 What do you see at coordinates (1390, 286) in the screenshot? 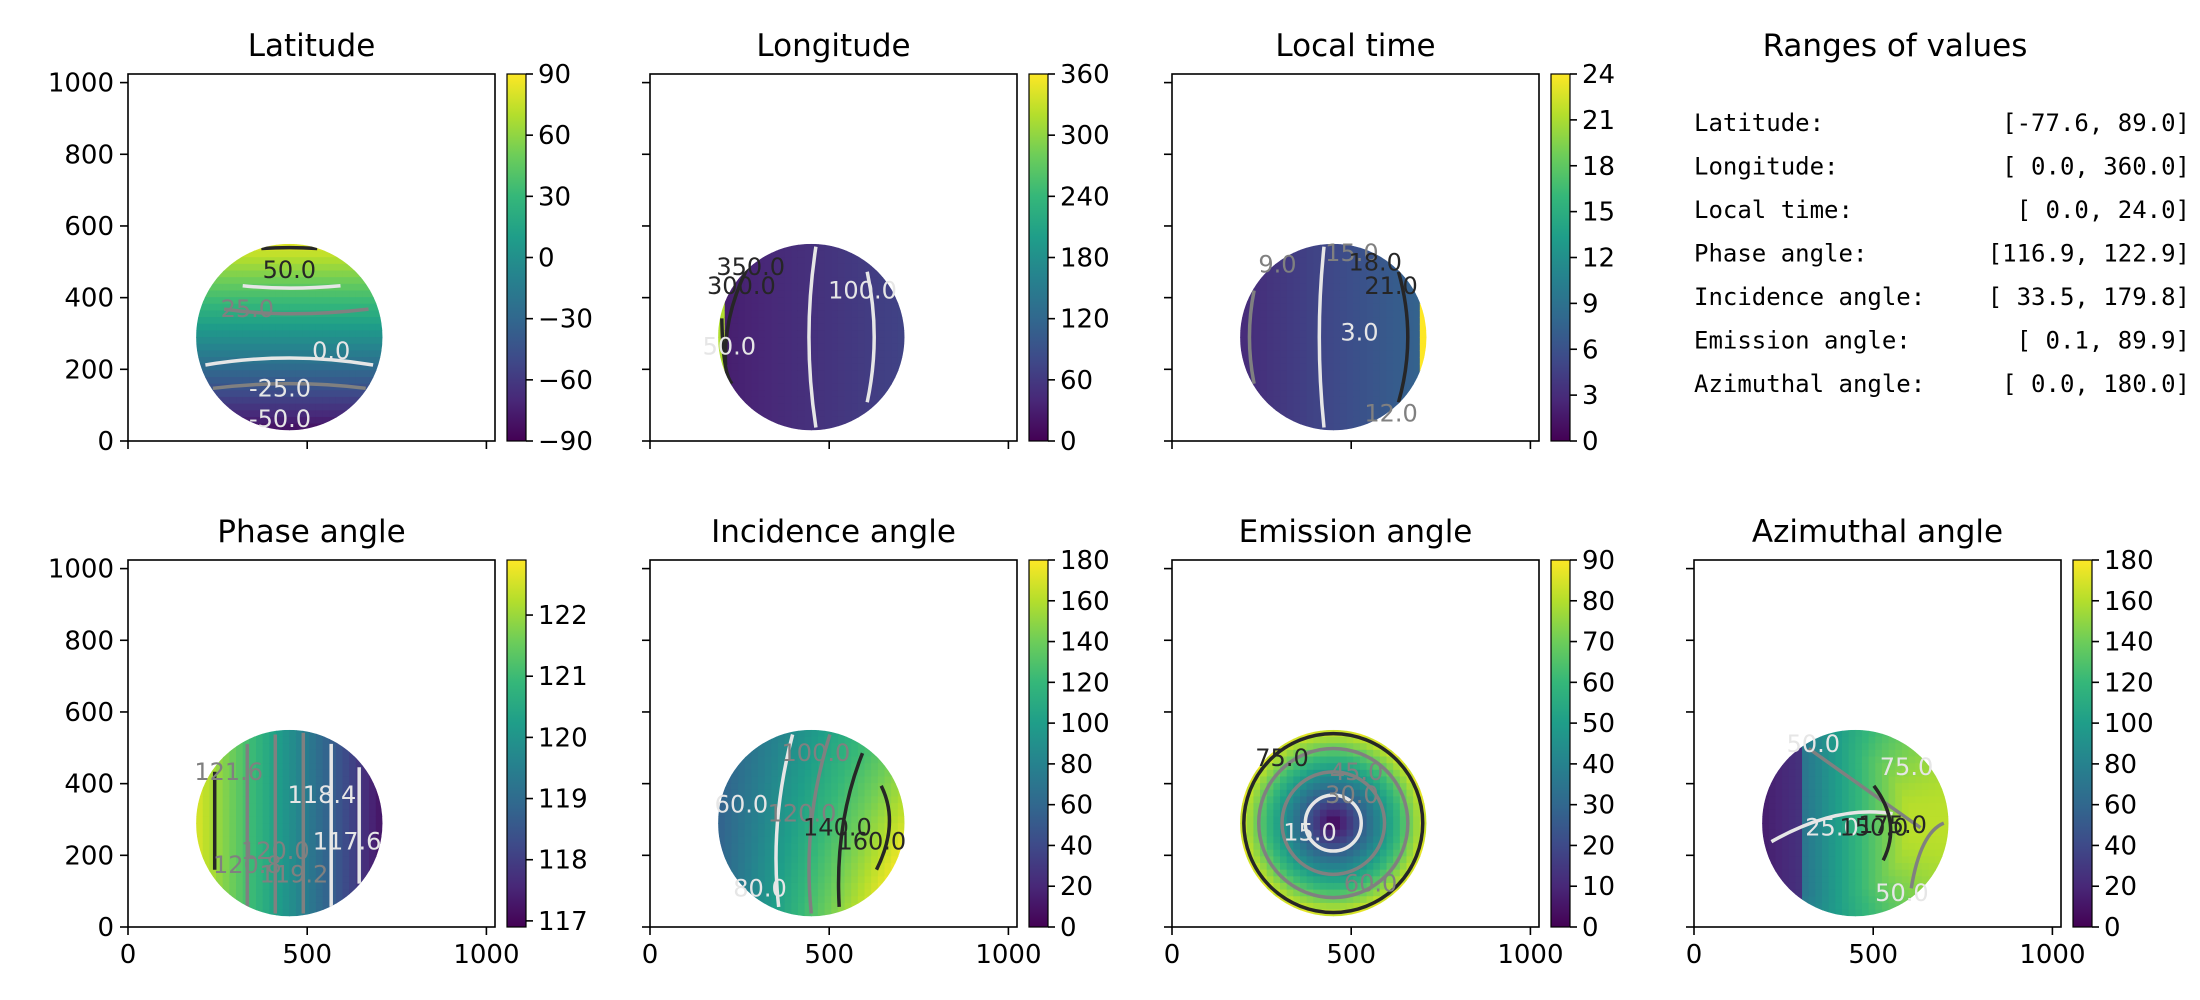
I see `contour-label: 21.0` at bounding box center [1390, 286].